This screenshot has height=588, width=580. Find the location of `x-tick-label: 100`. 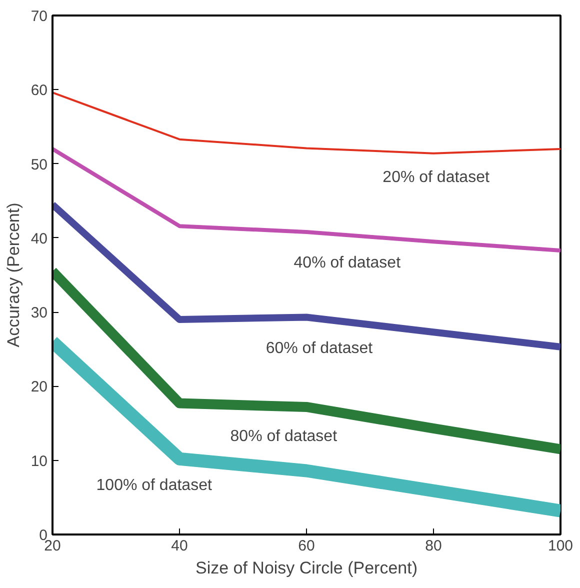

x-tick-label: 100 is located at coordinates (561, 546).